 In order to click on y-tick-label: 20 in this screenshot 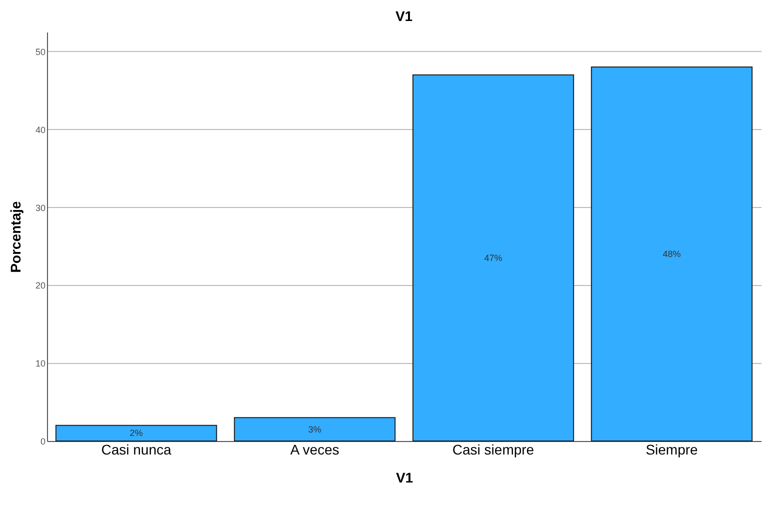, I will do `click(40, 285)`.